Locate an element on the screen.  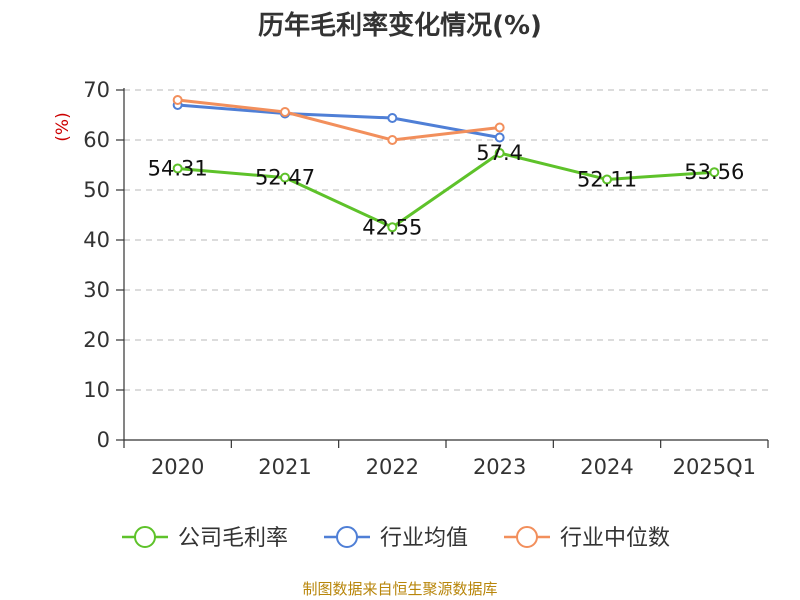
y-tick-label: 20 is located at coordinates (96, 340).